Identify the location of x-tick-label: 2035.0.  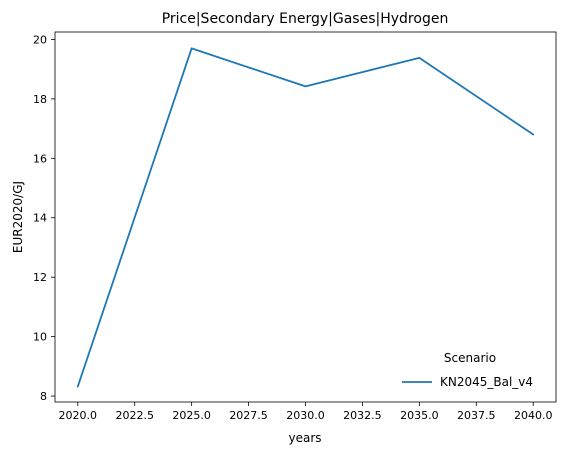
(419, 415).